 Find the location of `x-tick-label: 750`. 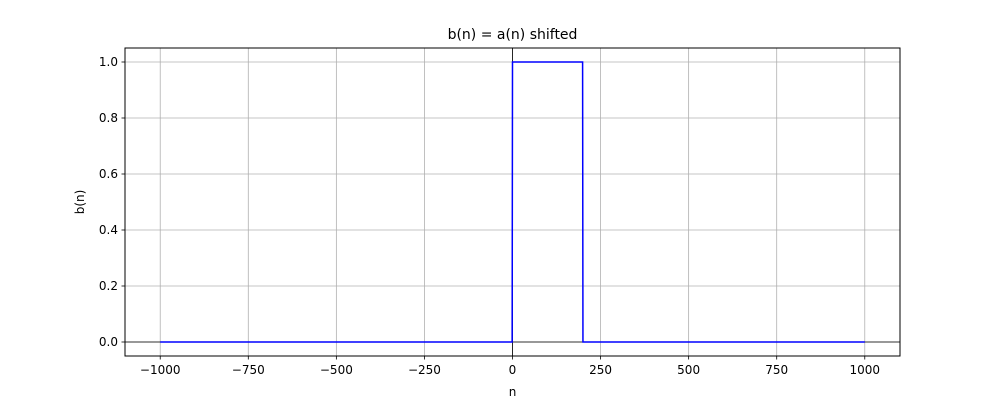

x-tick-label: 750 is located at coordinates (776, 370).